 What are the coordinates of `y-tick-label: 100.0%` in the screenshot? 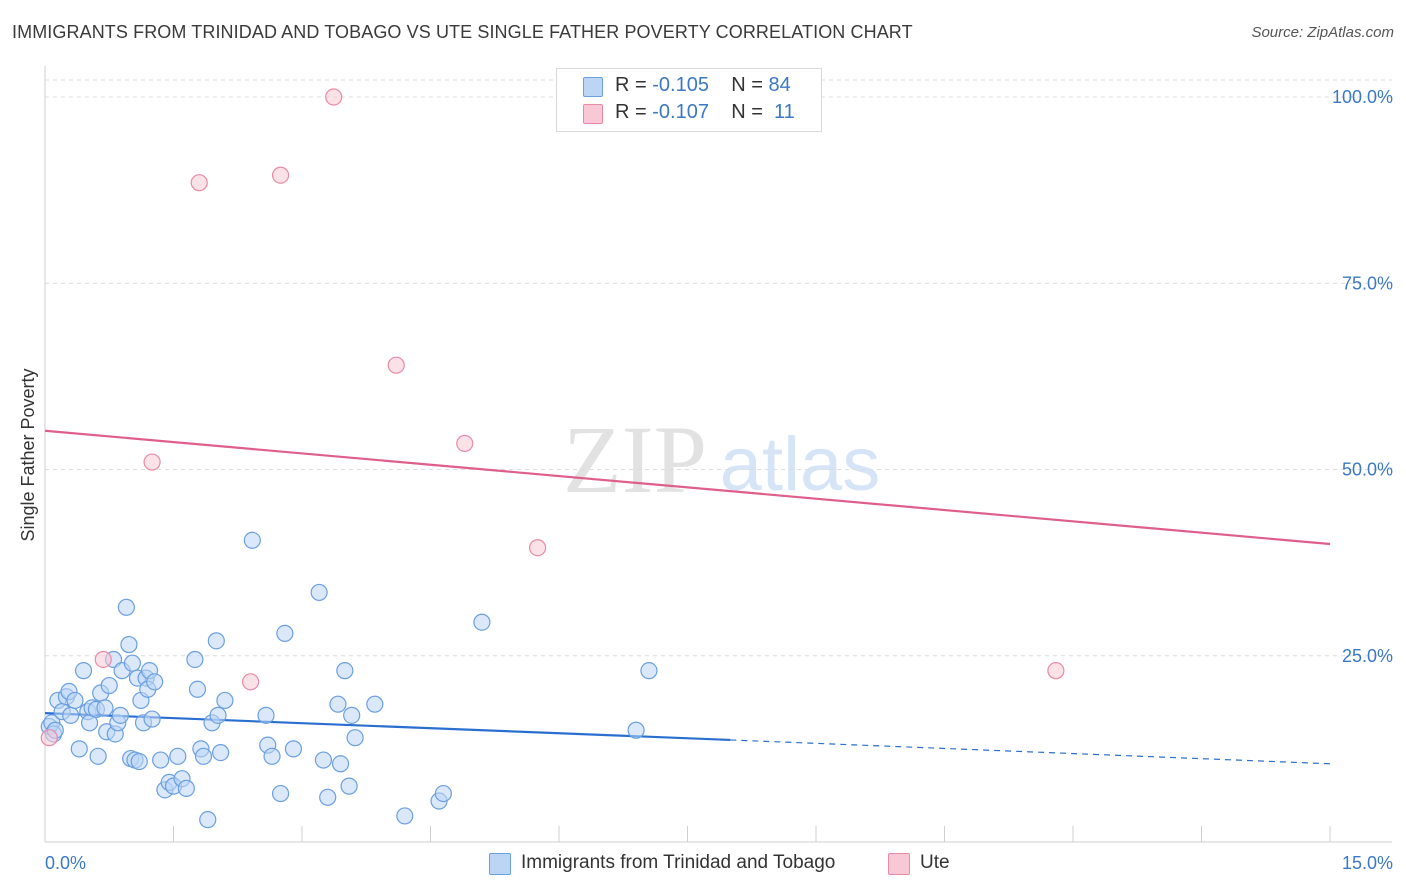 It's located at (1362, 97).